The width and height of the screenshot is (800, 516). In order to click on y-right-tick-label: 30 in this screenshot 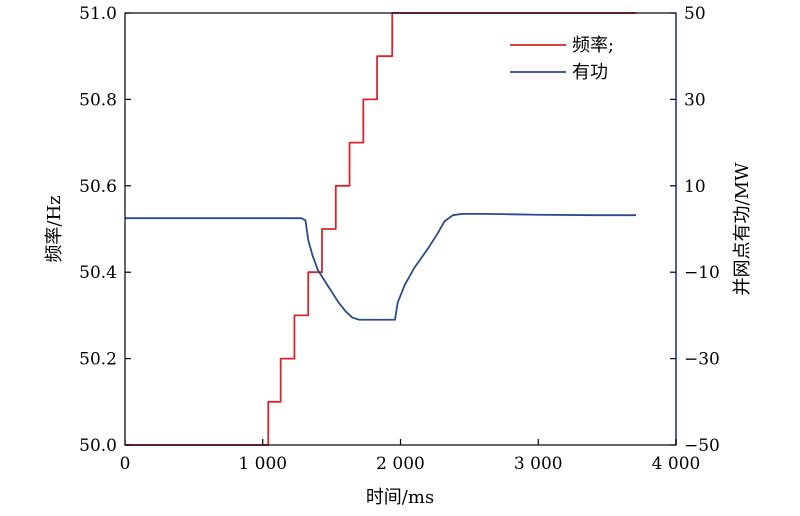, I will do `click(695, 100)`.